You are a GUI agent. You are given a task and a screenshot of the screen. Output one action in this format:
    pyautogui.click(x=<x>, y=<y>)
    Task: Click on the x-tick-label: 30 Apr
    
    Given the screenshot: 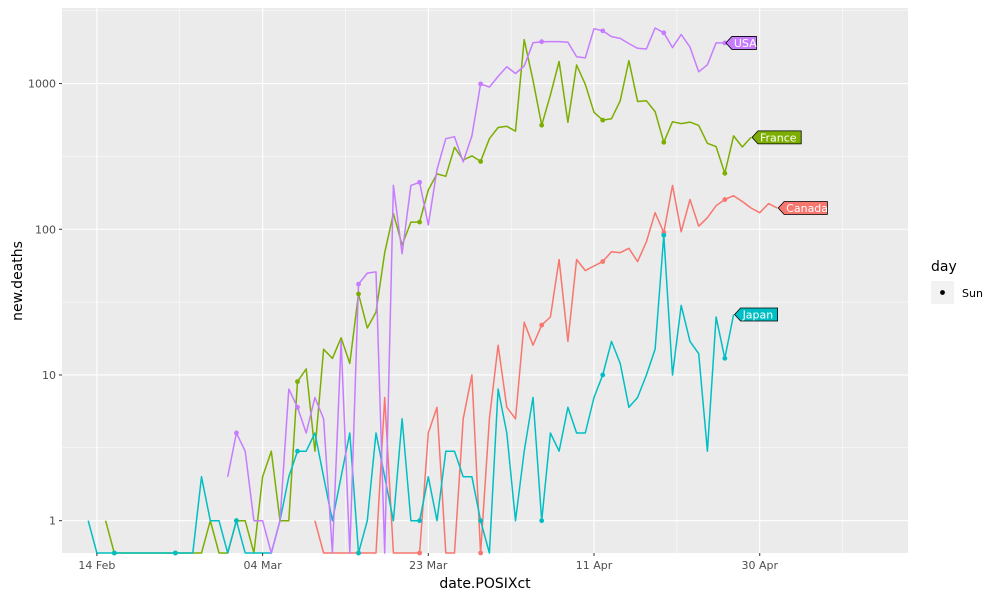 What is the action you would take?
    pyautogui.click(x=759, y=565)
    